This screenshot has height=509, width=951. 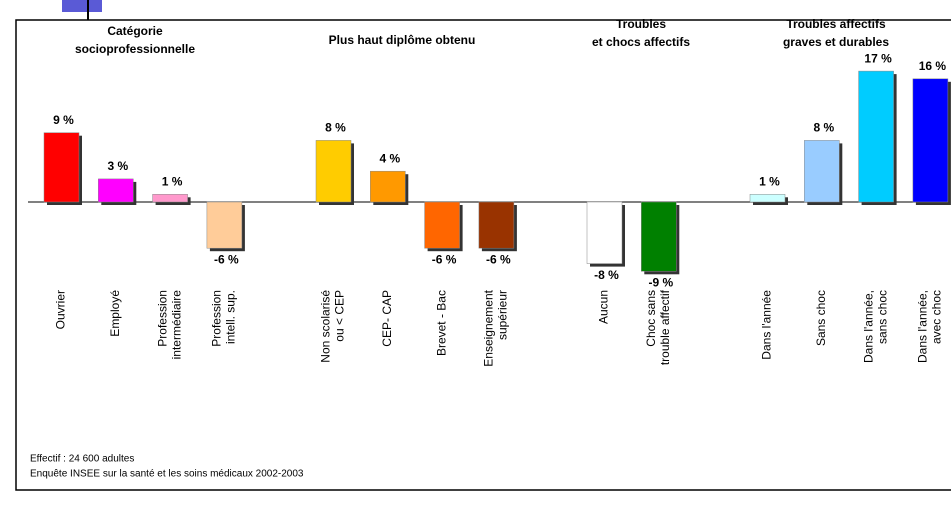 What do you see at coordinates (63, 120) in the screenshot?
I see `value-label: 9 %` at bounding box center [63, 120].